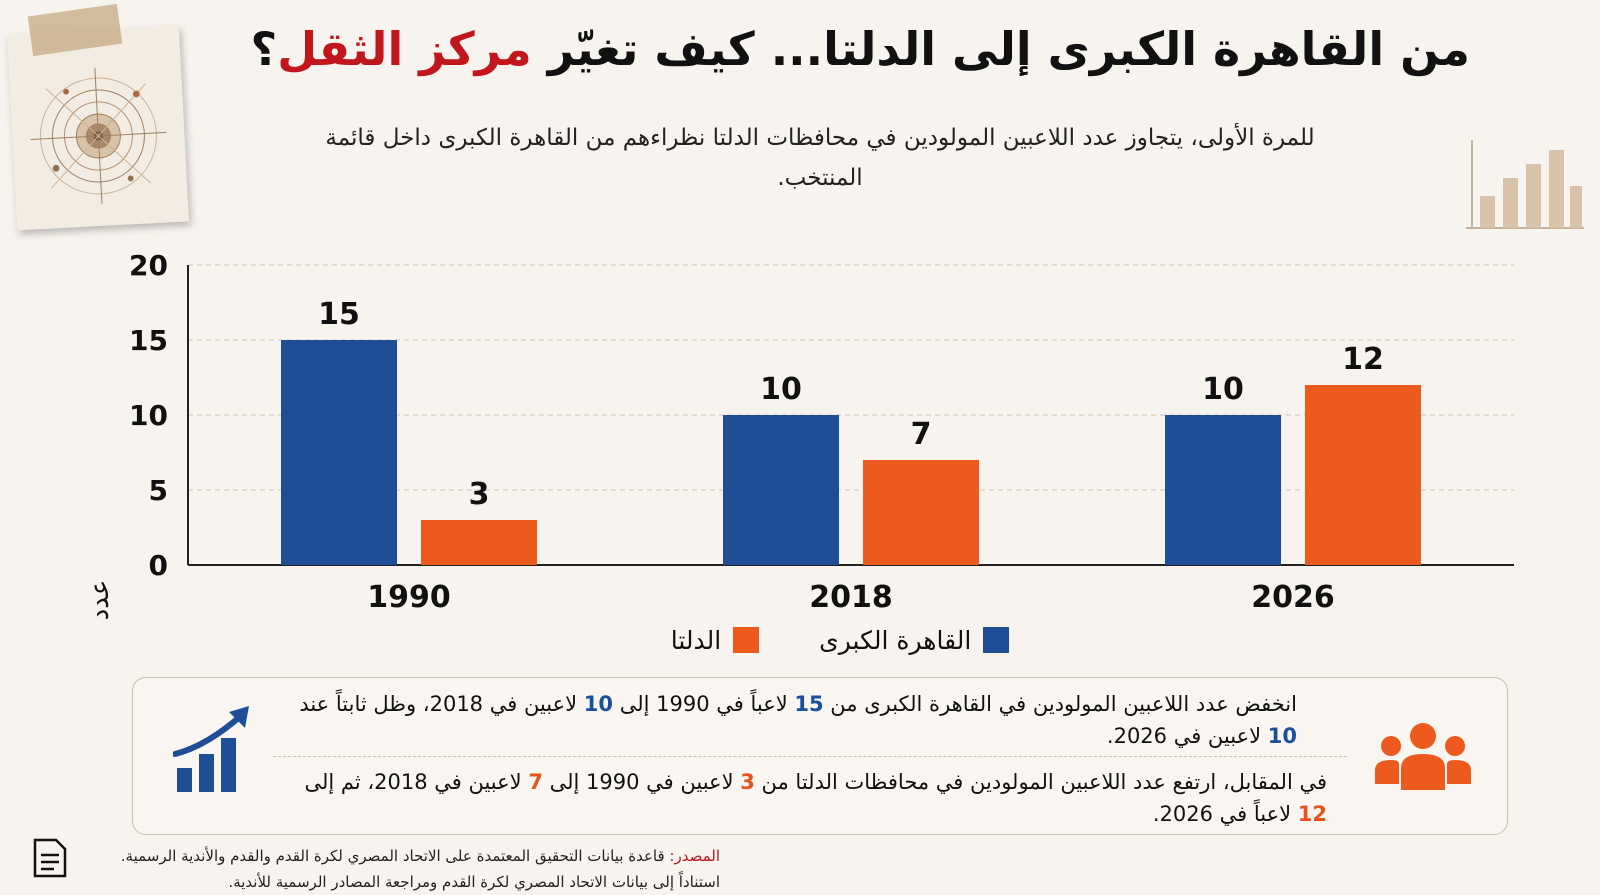 This screenshot has height=895, width=1600. I want to click on dartboard-icon, so click(98, 136).